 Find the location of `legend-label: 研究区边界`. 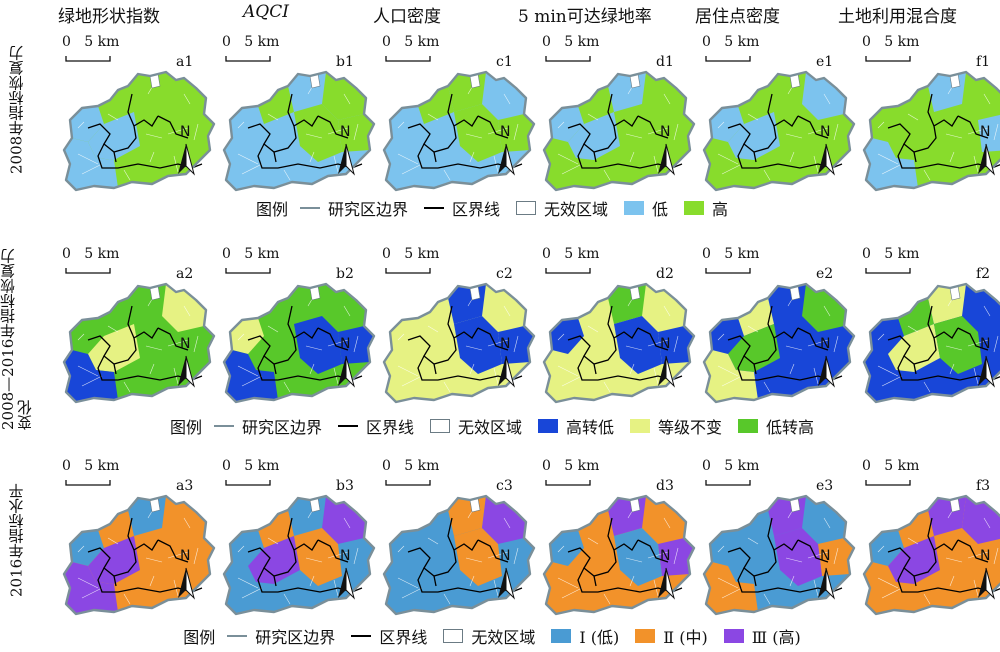

legend-label: 研究区边界 is located at coordinates (281, 427).